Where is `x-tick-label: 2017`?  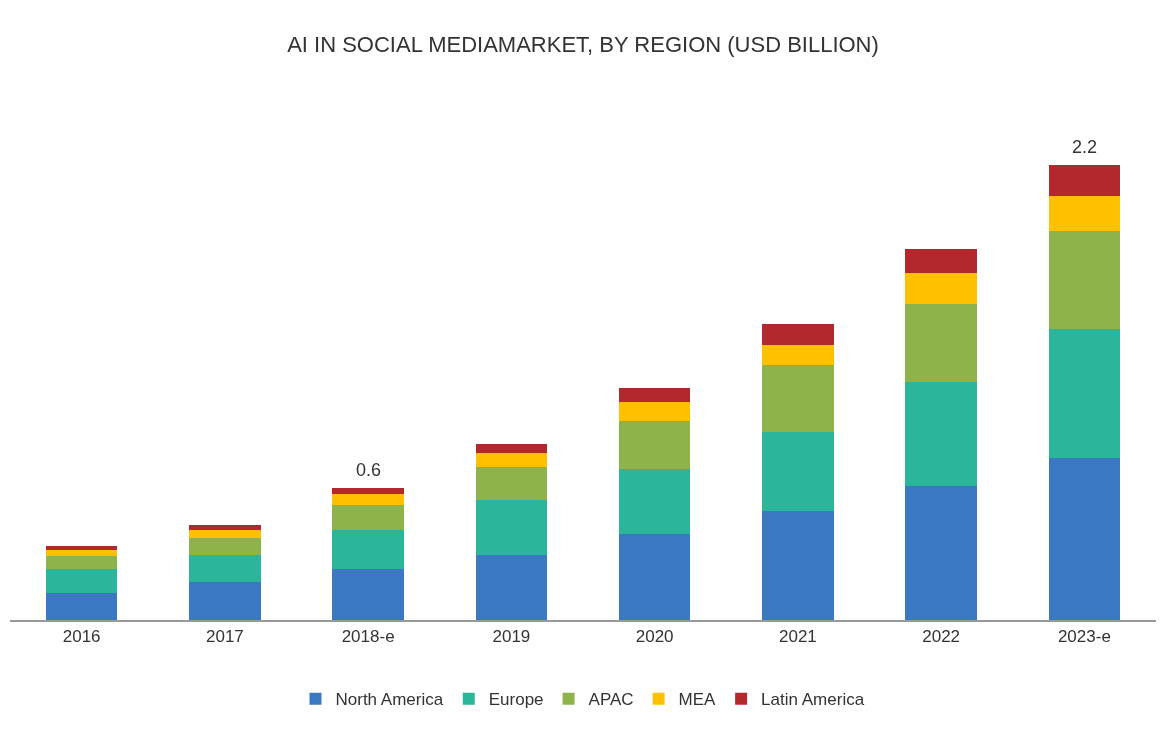
x-tick-label: 2017 is located at coordinates (224, 637).